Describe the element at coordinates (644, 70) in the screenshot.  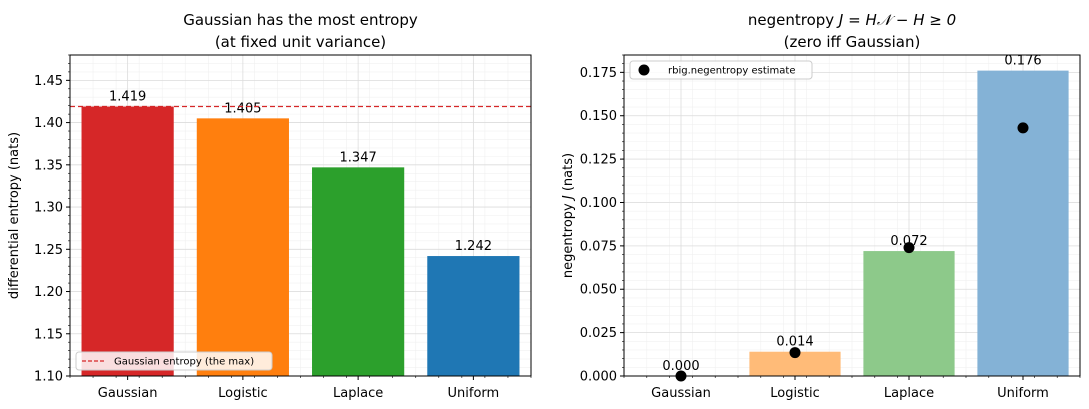
I see `legend-marker-swatch` at that location.